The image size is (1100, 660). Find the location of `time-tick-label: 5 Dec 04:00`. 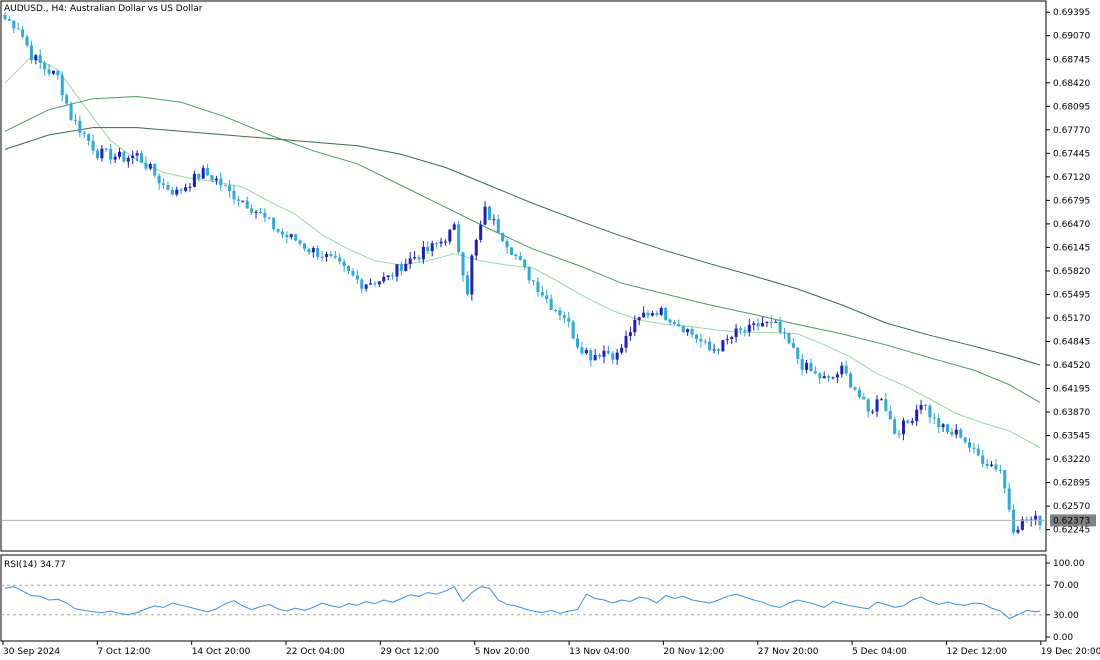

time-tick-label: 5 Dec 04:00 is located at coordinates (879, 652).